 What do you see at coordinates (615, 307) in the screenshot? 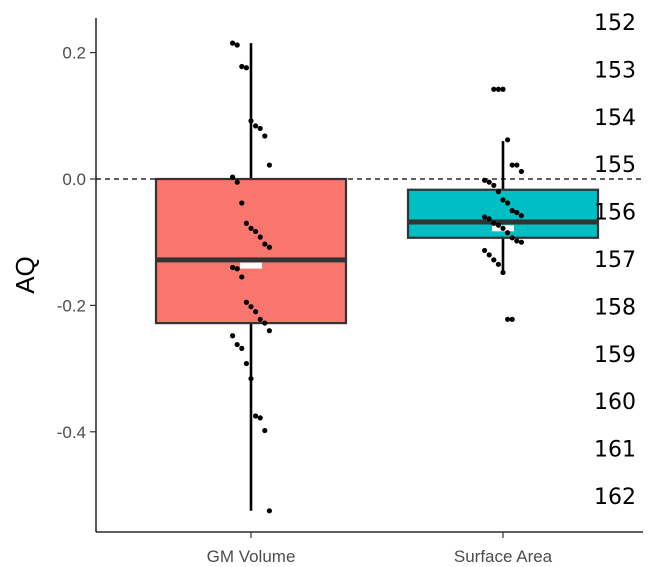
I see `line-number: 158` at bounding box center [615, 307].